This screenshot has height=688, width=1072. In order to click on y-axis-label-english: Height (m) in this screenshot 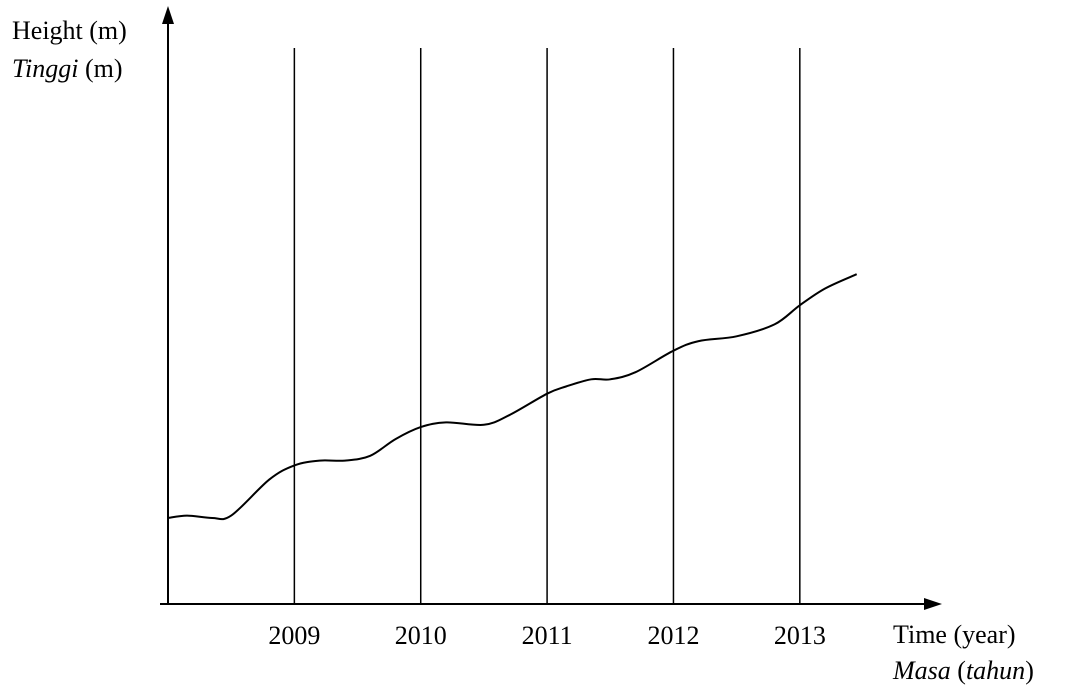, I will do `click(69, 31)`.